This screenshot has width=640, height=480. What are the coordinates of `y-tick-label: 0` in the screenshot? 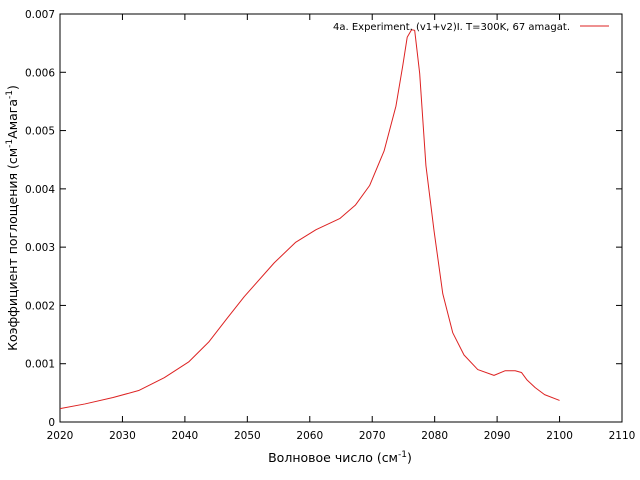 It's located at (51, 423).